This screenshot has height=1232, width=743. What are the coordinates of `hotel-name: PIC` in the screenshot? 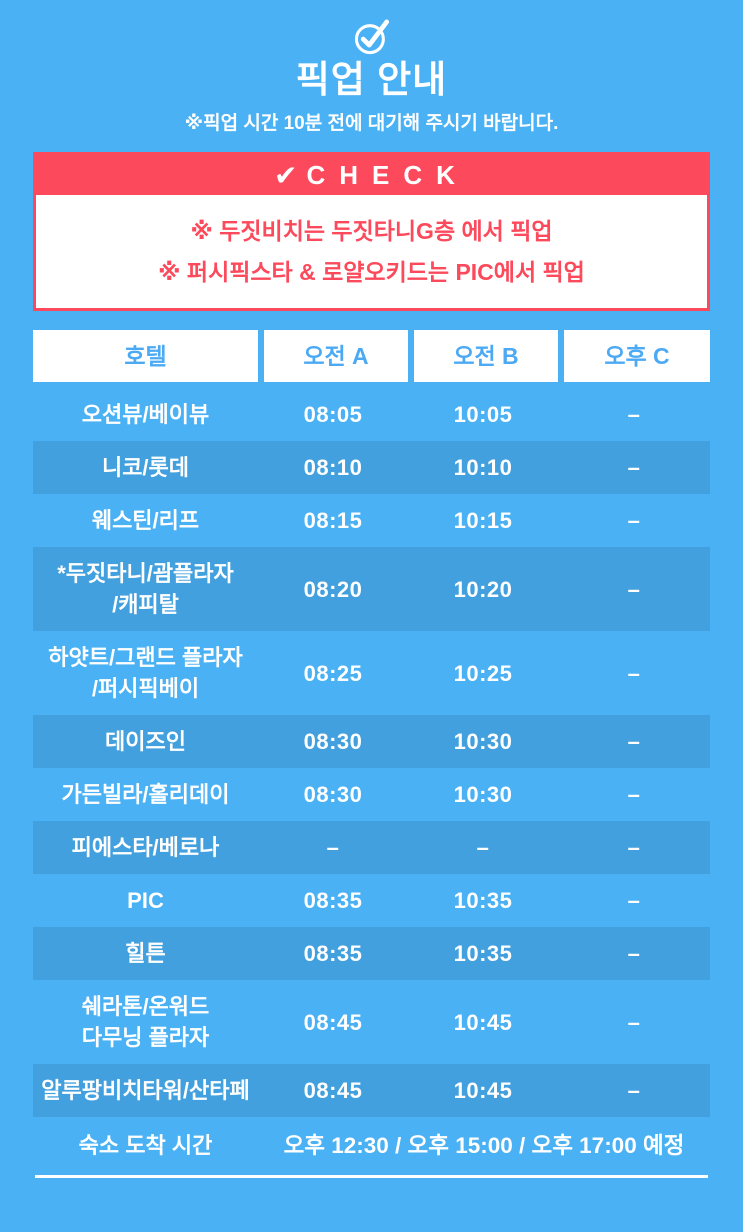 It's located at (145, 900).